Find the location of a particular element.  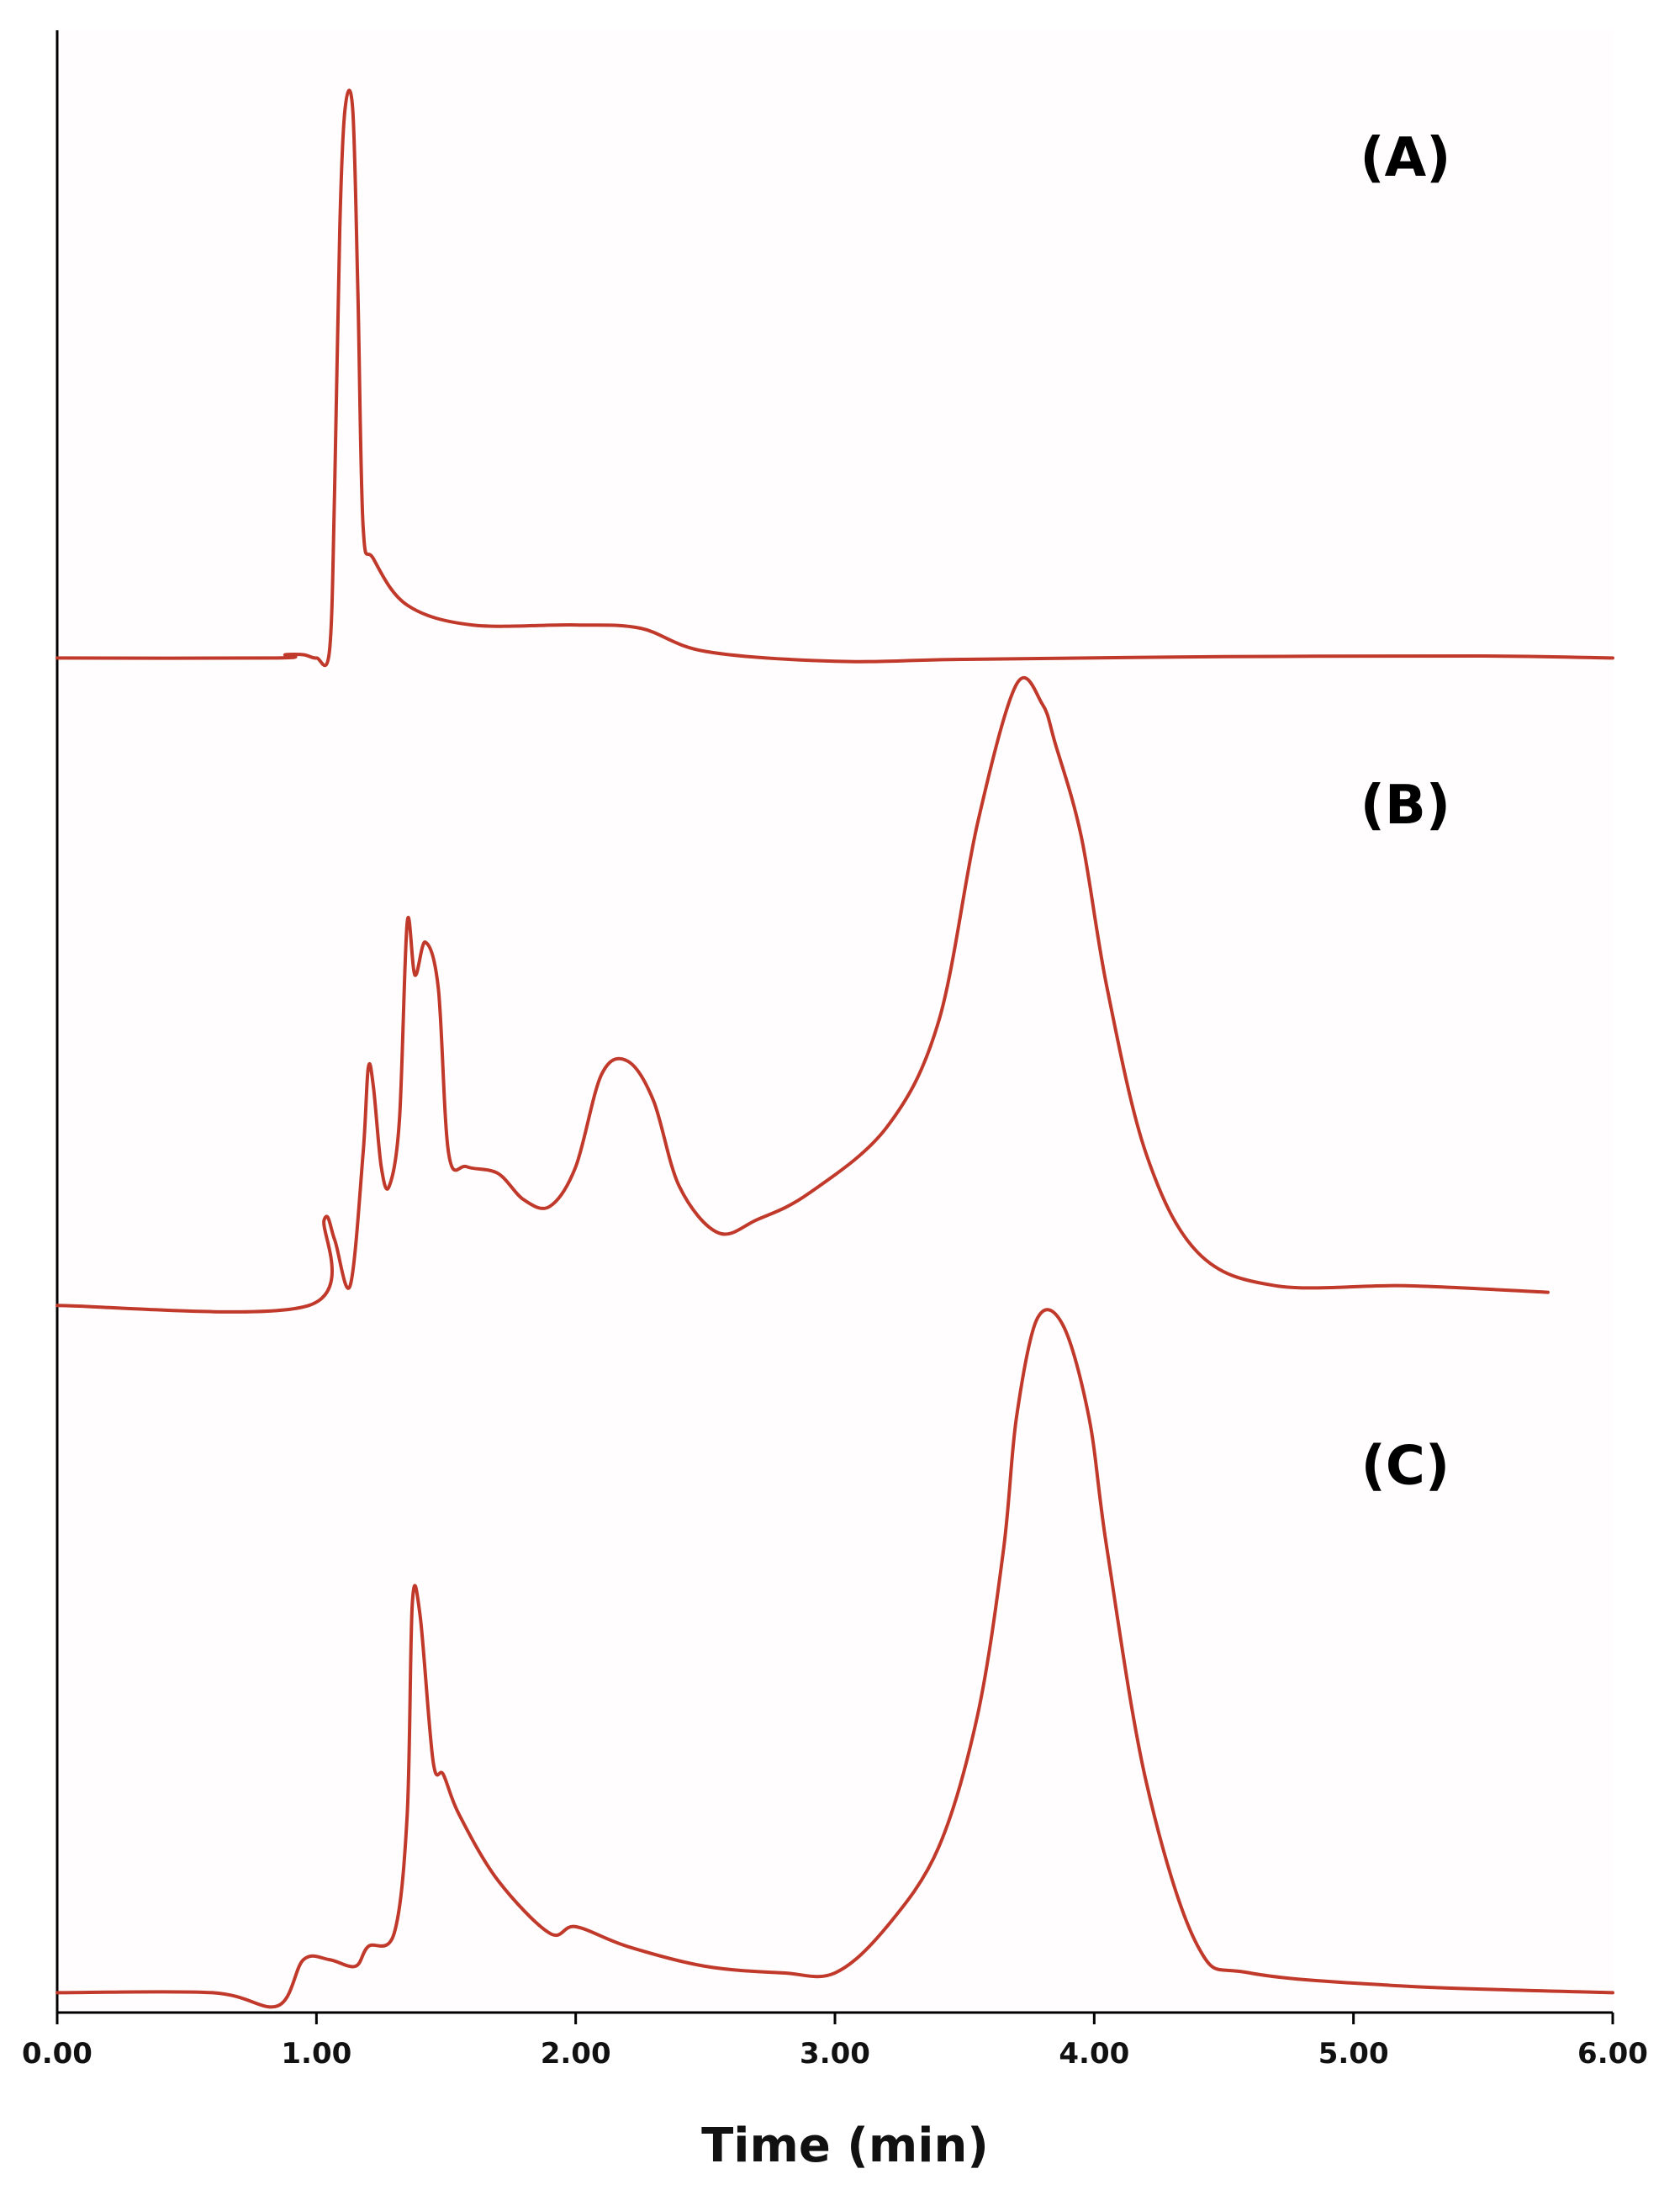

x-tick-label: 4.00 is located at coordinates (1094, 2054).